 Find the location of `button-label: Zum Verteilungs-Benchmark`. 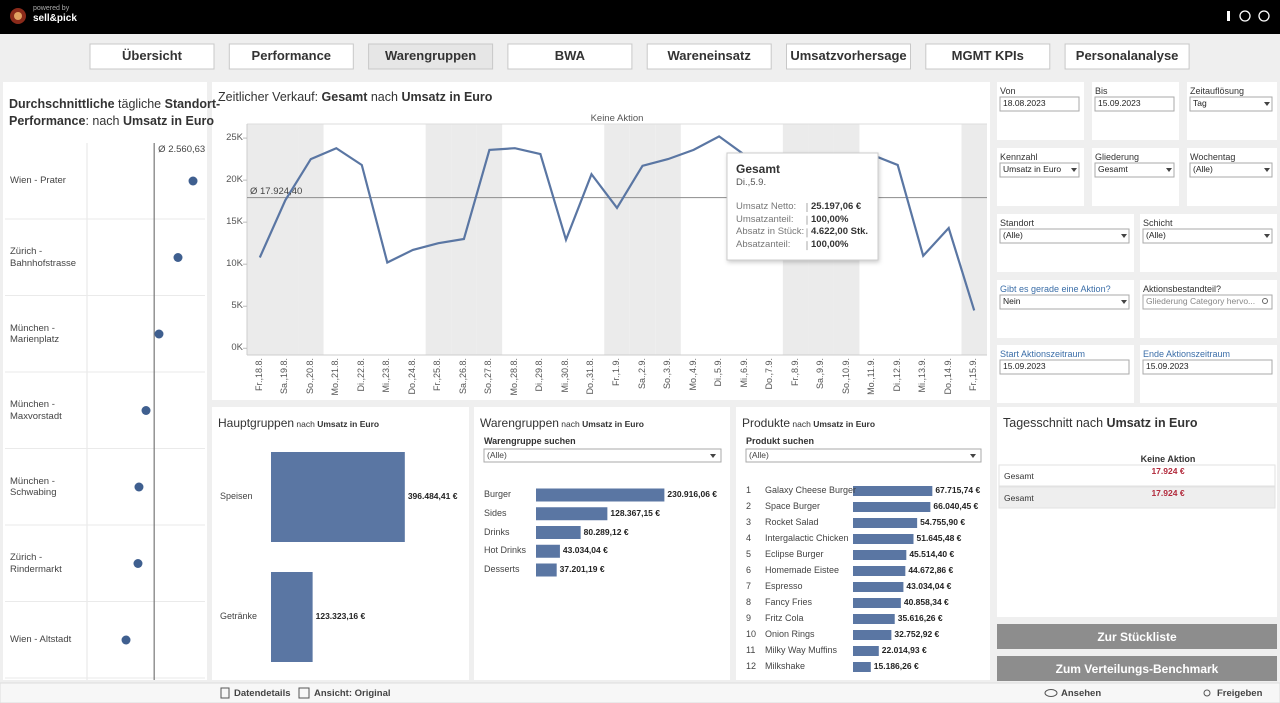

button-label: Zum Verteilungs-Benchmark is located at coordinates (1137, 669).